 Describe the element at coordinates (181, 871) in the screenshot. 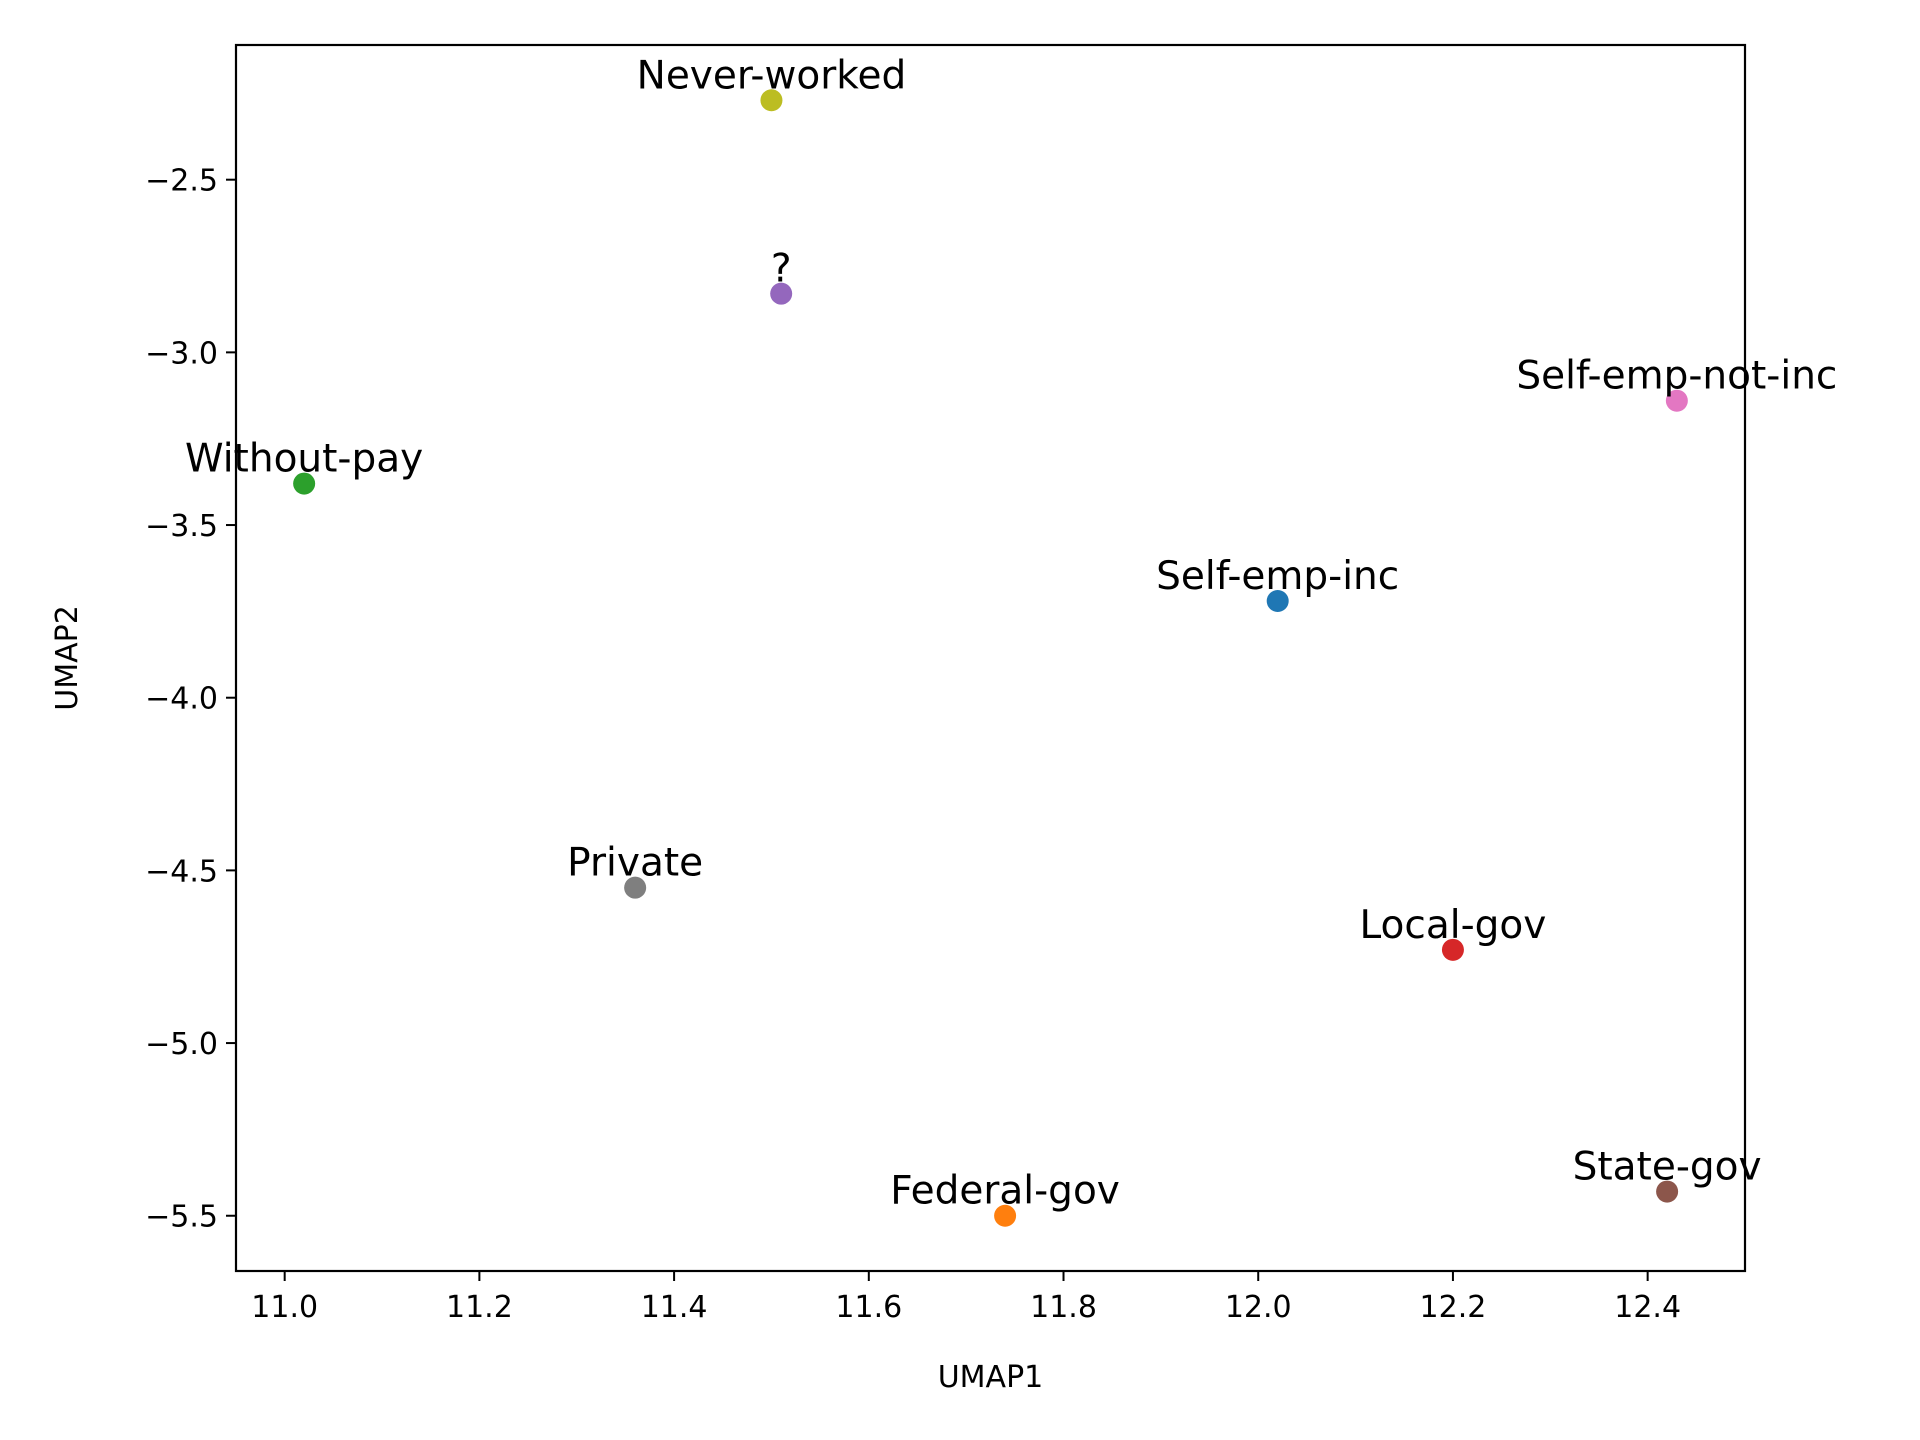

I see `y-tick-label: −4.5` at that location.